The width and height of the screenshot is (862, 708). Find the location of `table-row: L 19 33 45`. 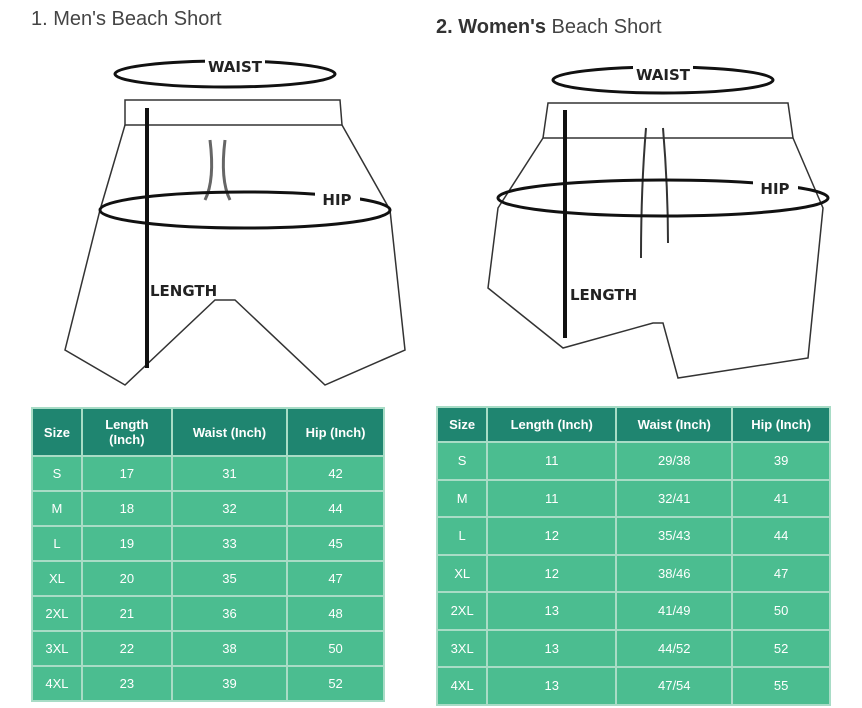

table-row: L 19 33 45 is located at coordinates (208, 543).